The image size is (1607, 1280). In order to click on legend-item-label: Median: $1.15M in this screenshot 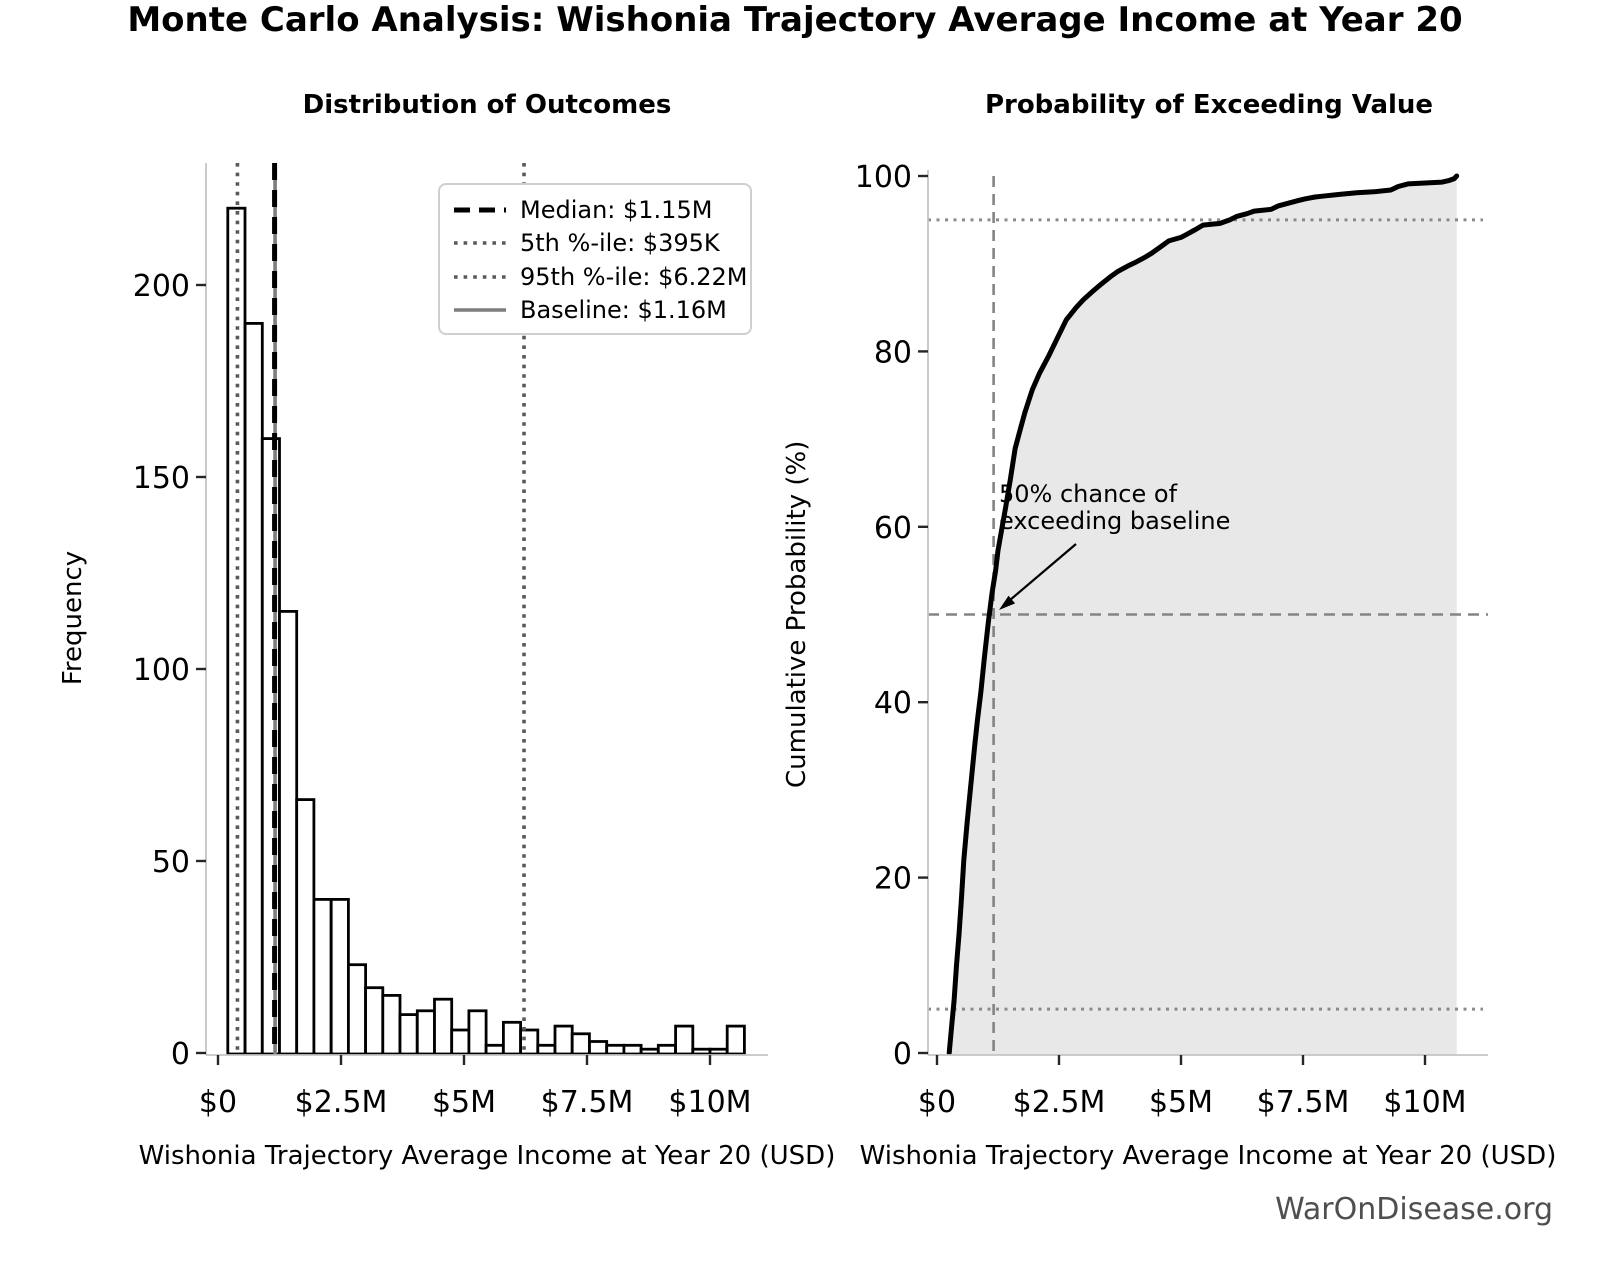, I will do `click(616, 209)`.